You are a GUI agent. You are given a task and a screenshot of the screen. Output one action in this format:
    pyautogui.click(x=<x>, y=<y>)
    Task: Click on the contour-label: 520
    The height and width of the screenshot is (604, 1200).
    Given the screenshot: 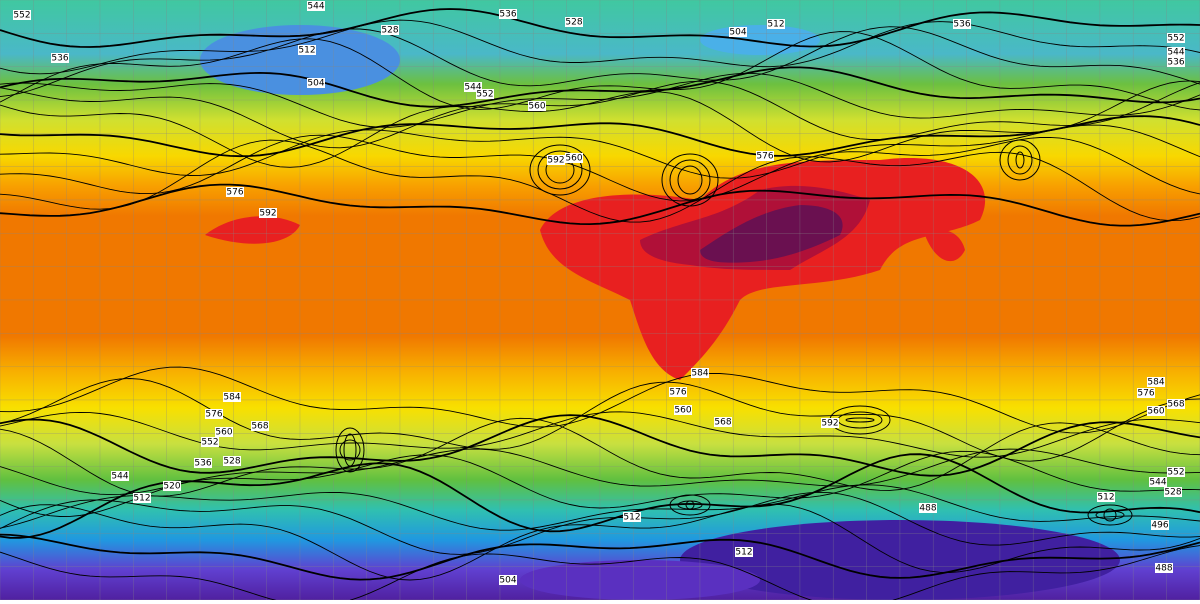 What is the action you would take?
    pyautogui.click(x=171, y=487)
    